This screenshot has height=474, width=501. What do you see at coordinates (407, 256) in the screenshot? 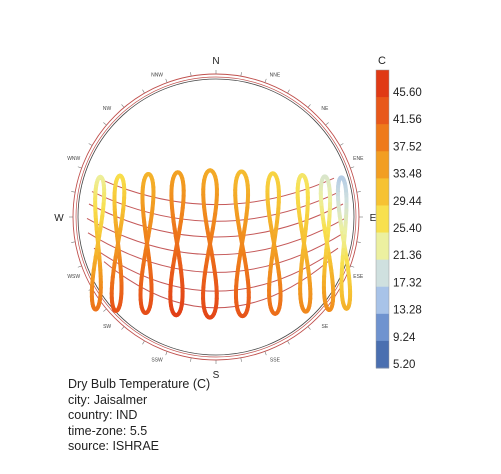
I see `legend-tick-label: 21.36` at bounding box center [407, 256].